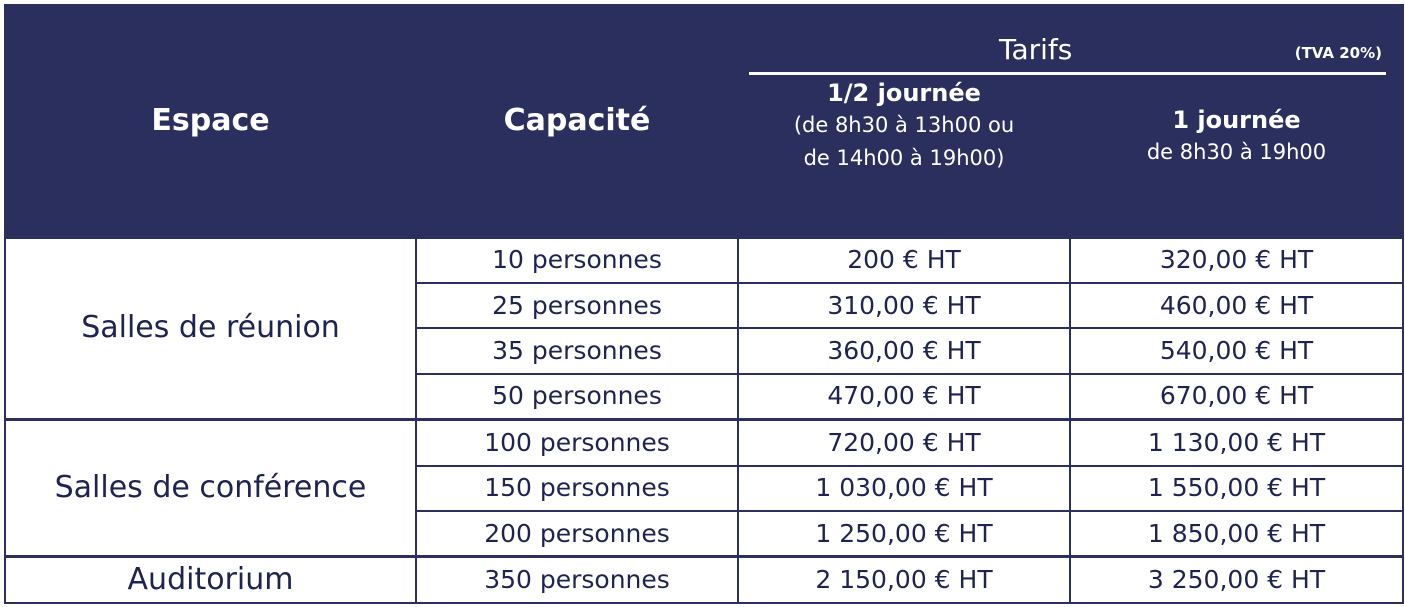  What do you see at coordinates (904, 396) in the screenshot?
I see `half-day-price: 470,00 € HT` at bounding box center [904, 396].